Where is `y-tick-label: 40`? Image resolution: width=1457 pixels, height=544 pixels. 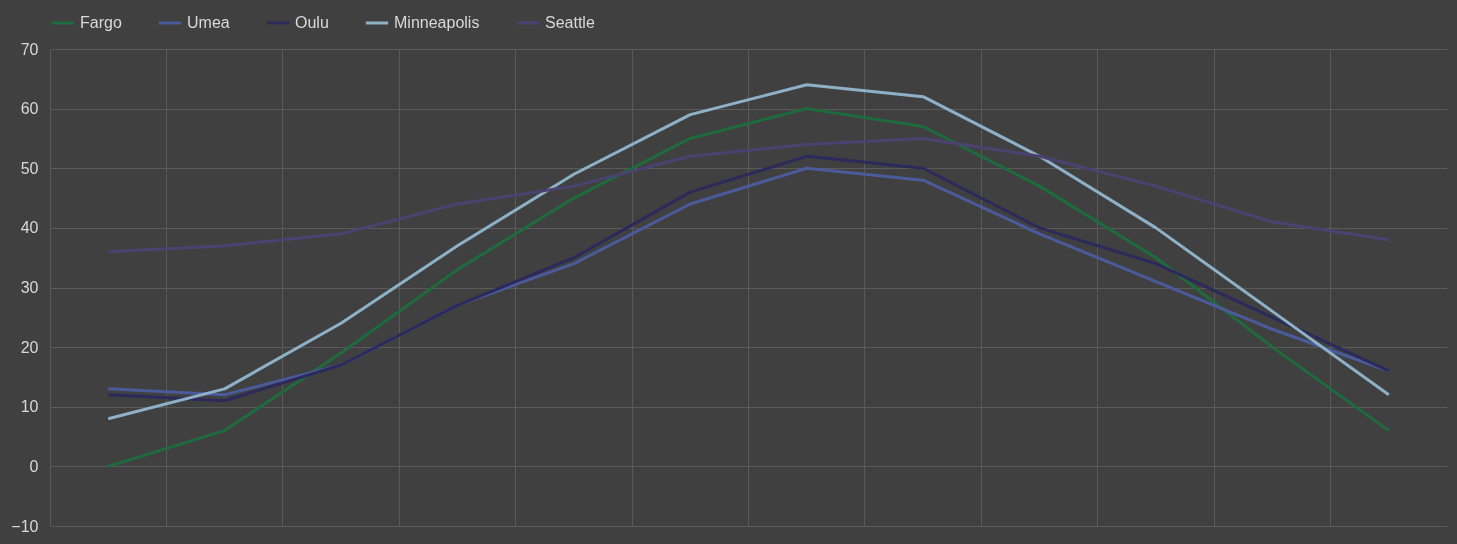 y-tick-label: 40 is located at coordinates (29, 228).